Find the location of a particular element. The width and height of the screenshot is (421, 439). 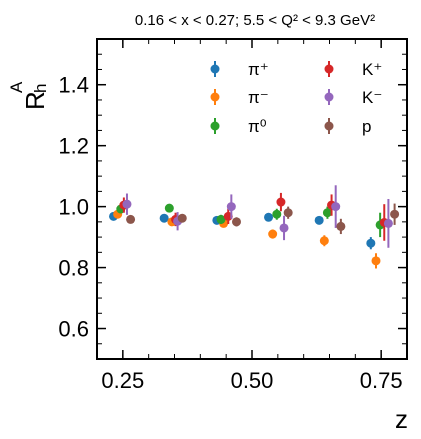

legend-item: p is located at coordinates (347, 126).